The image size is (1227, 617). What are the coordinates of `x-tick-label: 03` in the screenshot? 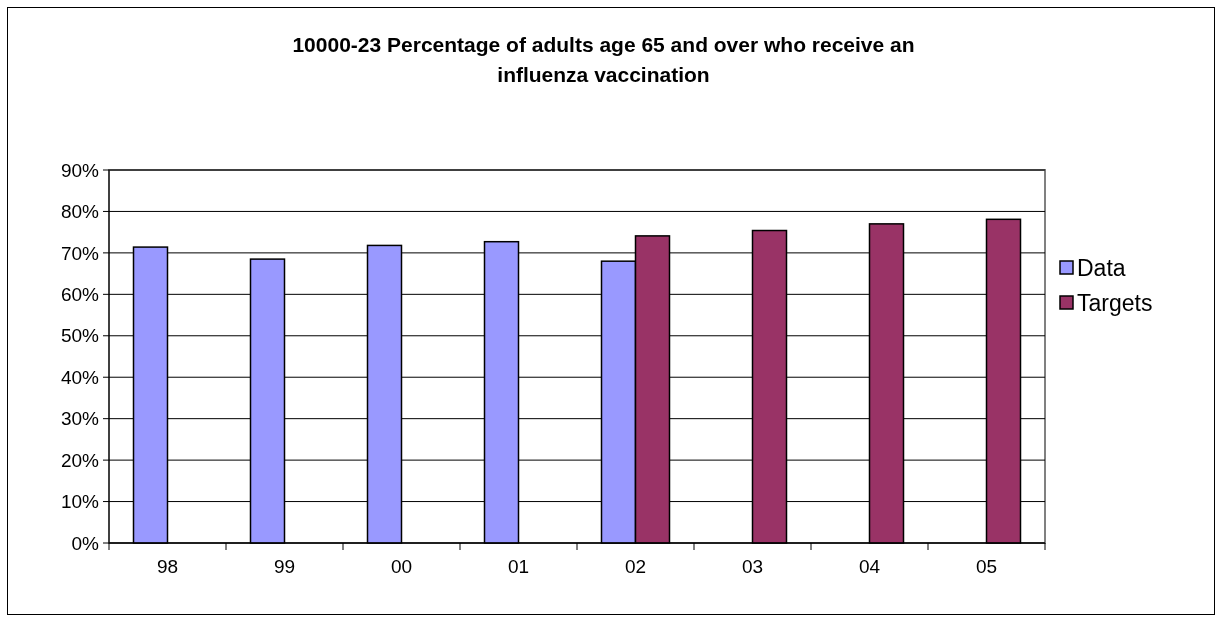 It's located at (752, 566).